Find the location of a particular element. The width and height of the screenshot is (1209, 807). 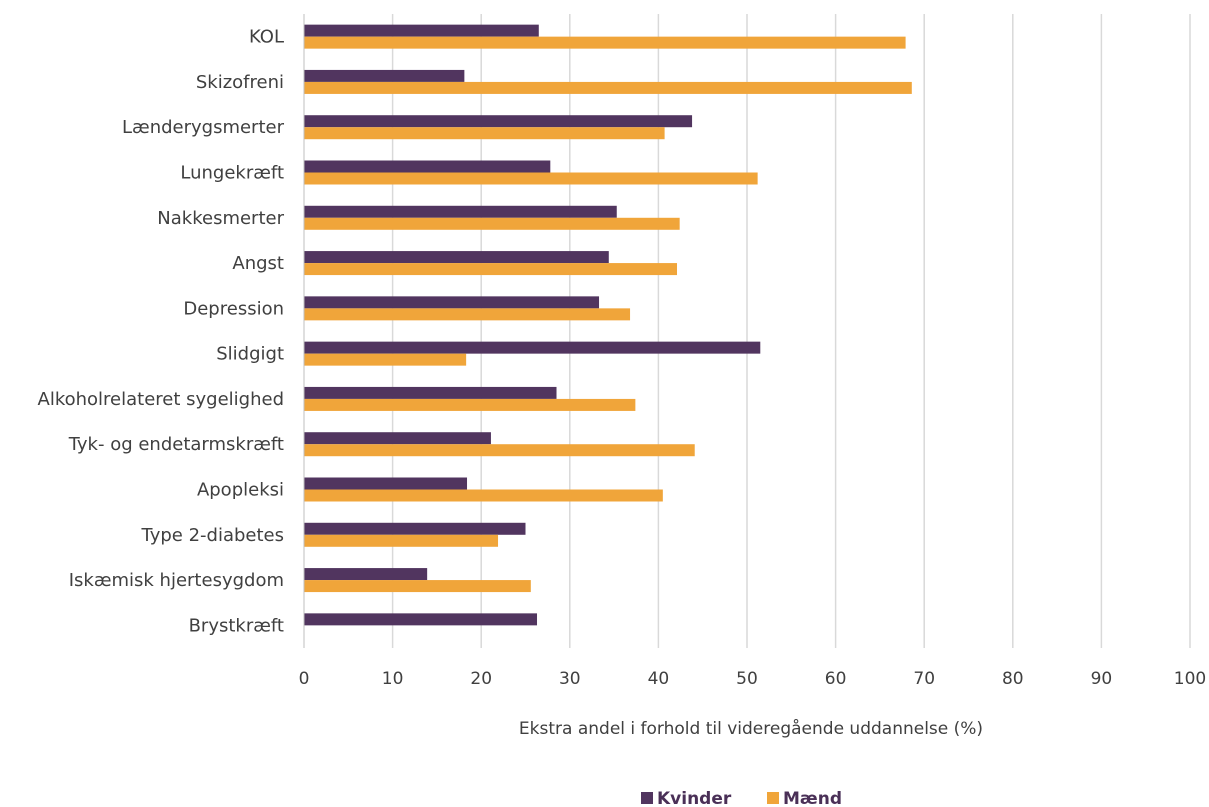

category-label: Iskæmisk hjertesygdom is located at coordinates (176, 580).